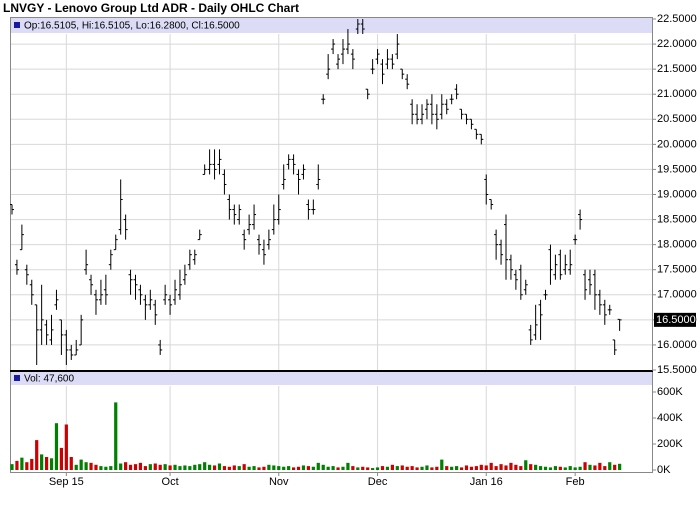 This screenshot has width=700, height=512. Describe the element at coordinates (279, 482) in the screenshot. I see `x-tick-label: Nov` at that location.